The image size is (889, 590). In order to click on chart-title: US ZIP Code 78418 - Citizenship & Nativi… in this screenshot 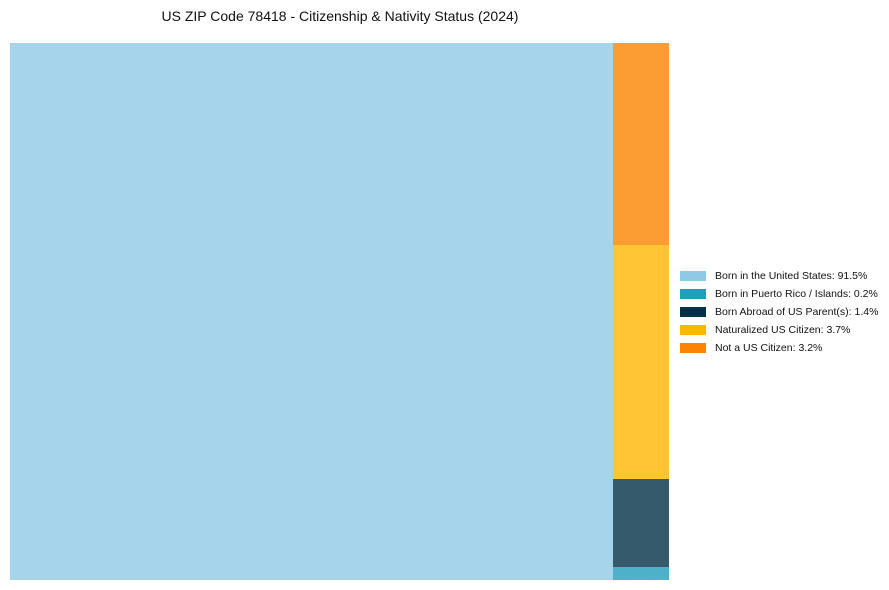, I will do `click(340, 16)`.